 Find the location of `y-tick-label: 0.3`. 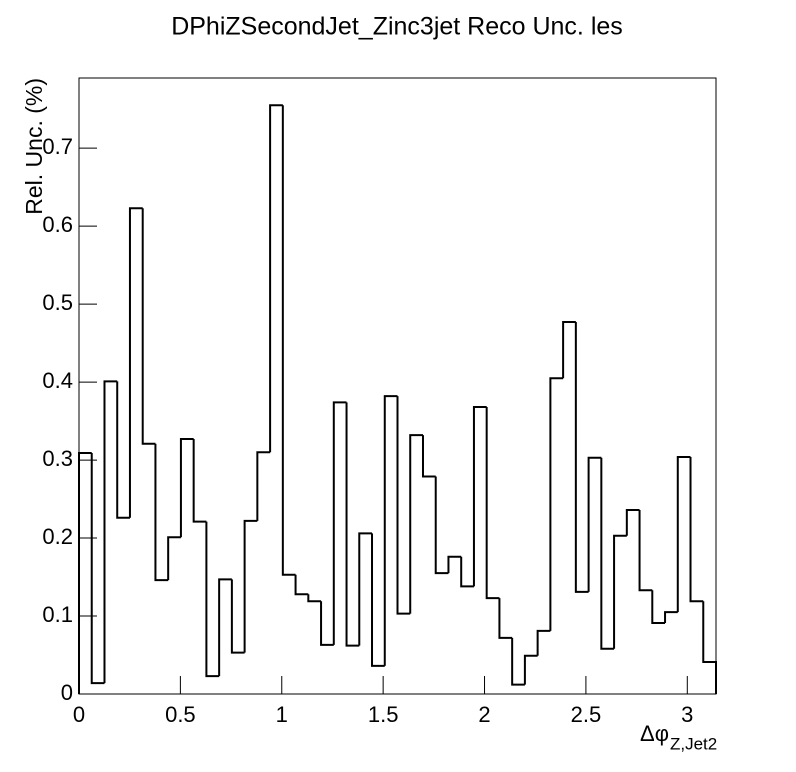

y-tick-label: 0.3 is located at coordinates (57, 458).